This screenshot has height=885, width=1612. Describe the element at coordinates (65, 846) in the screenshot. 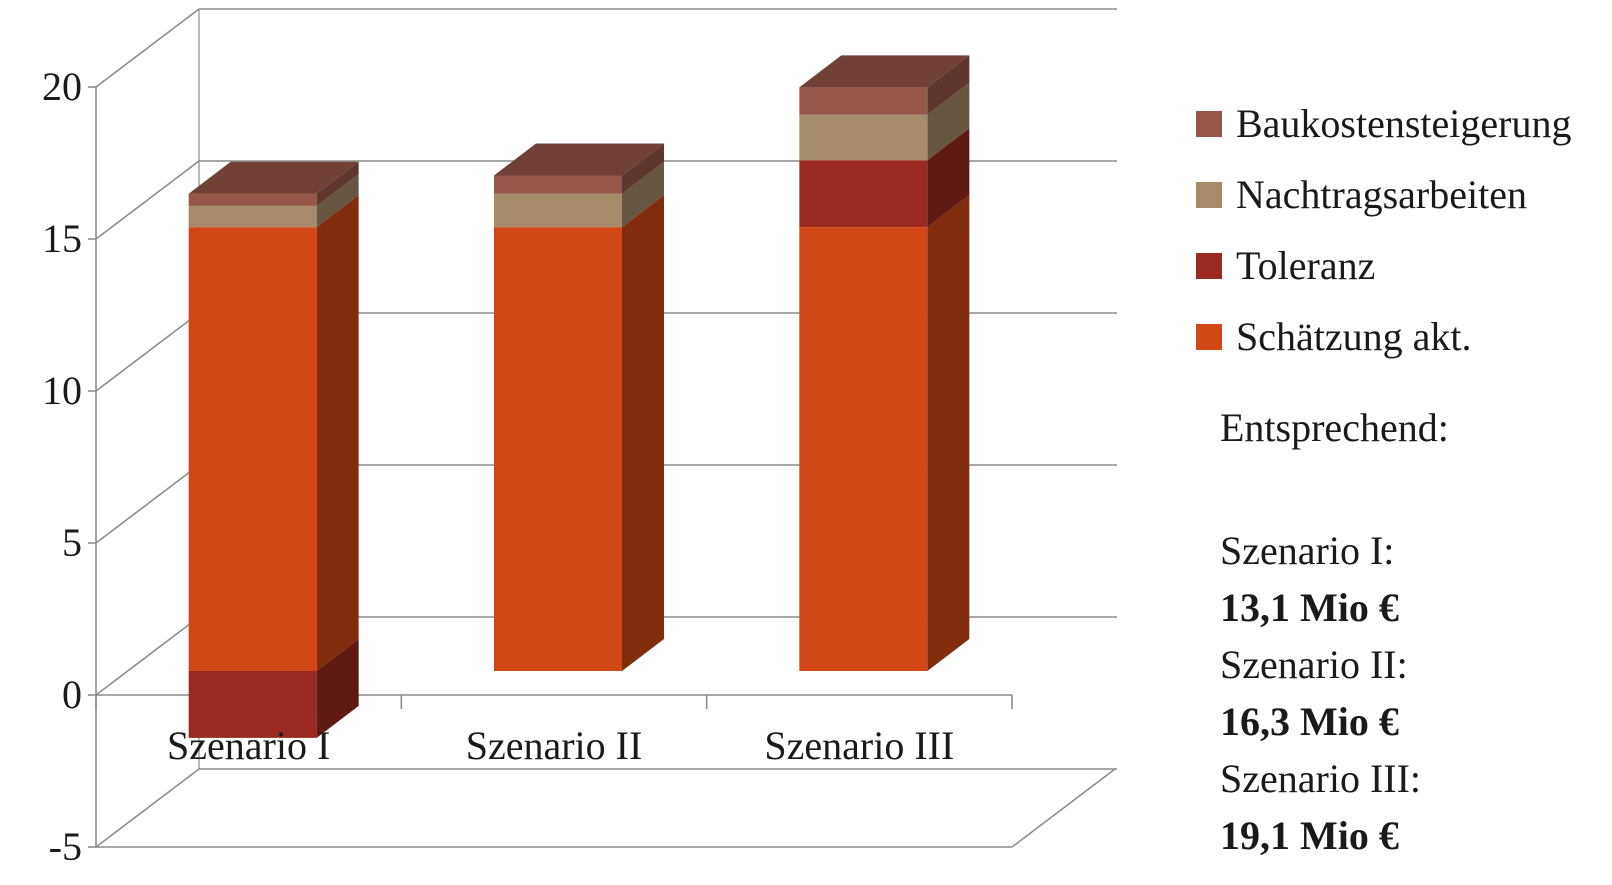

I see `y-tick-label-0: -5` at that location.